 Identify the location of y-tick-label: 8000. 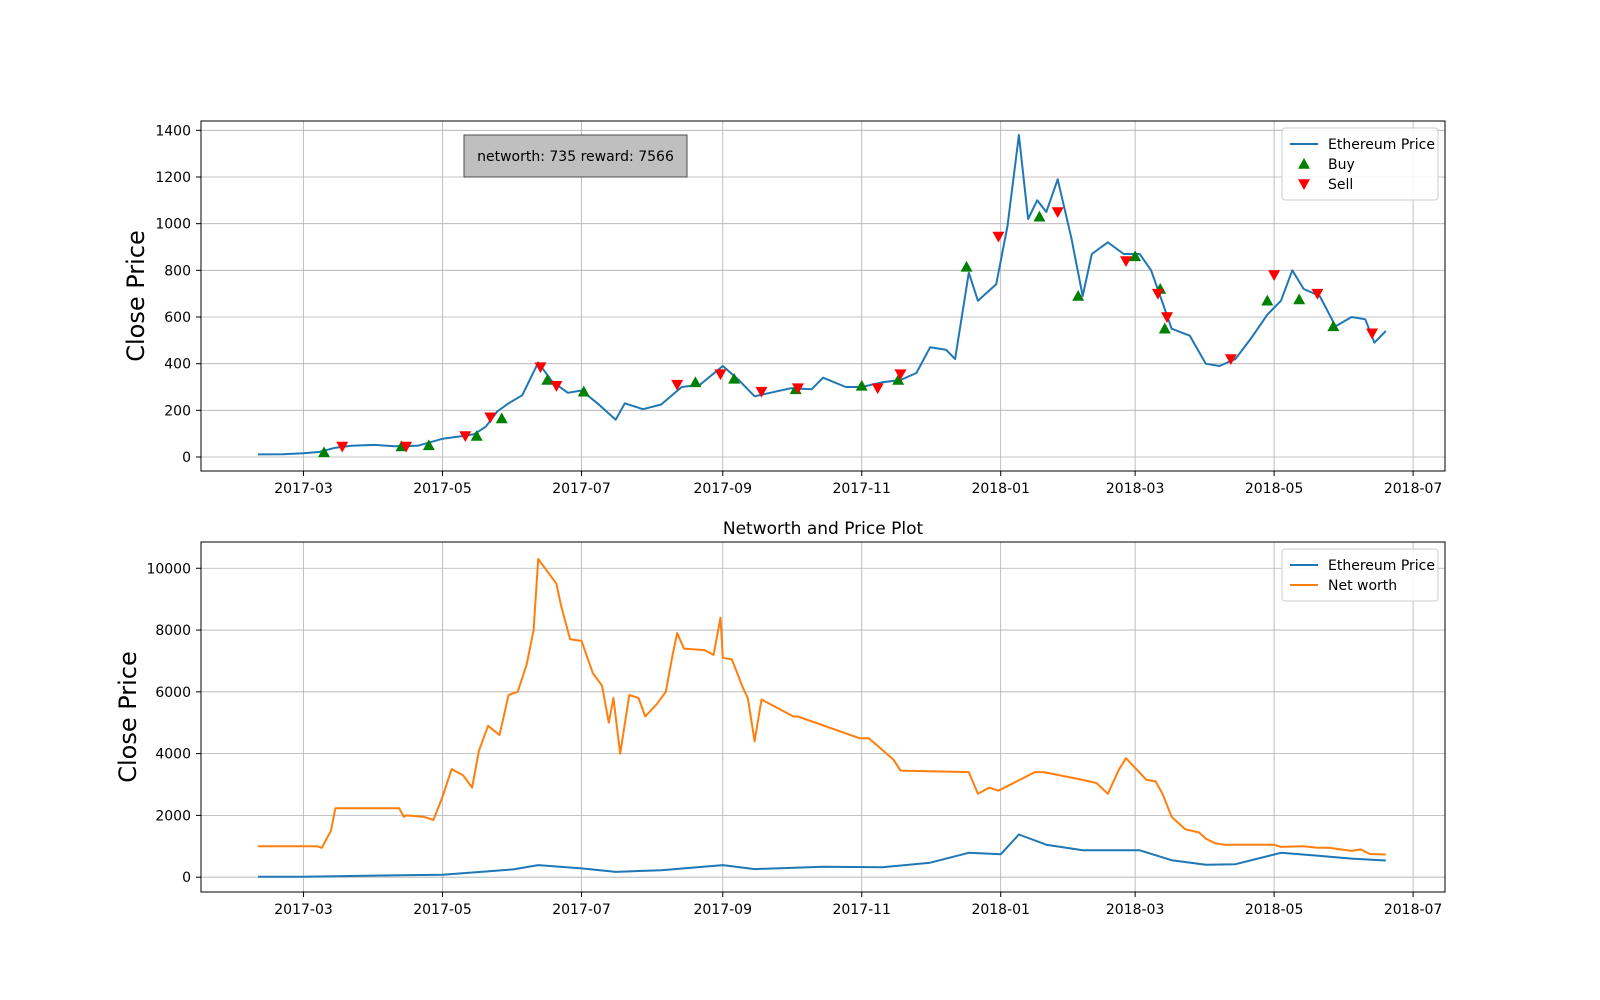
(173, 631).